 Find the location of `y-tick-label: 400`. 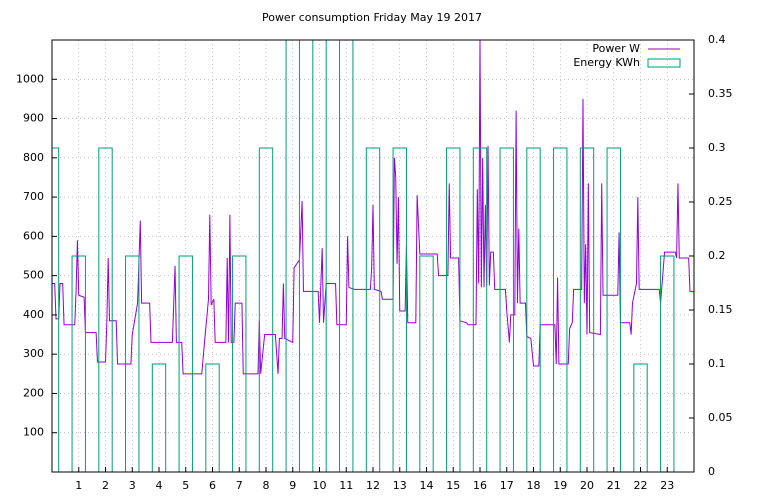

y-tick-label: 400 is located at coordinates (33, 314).